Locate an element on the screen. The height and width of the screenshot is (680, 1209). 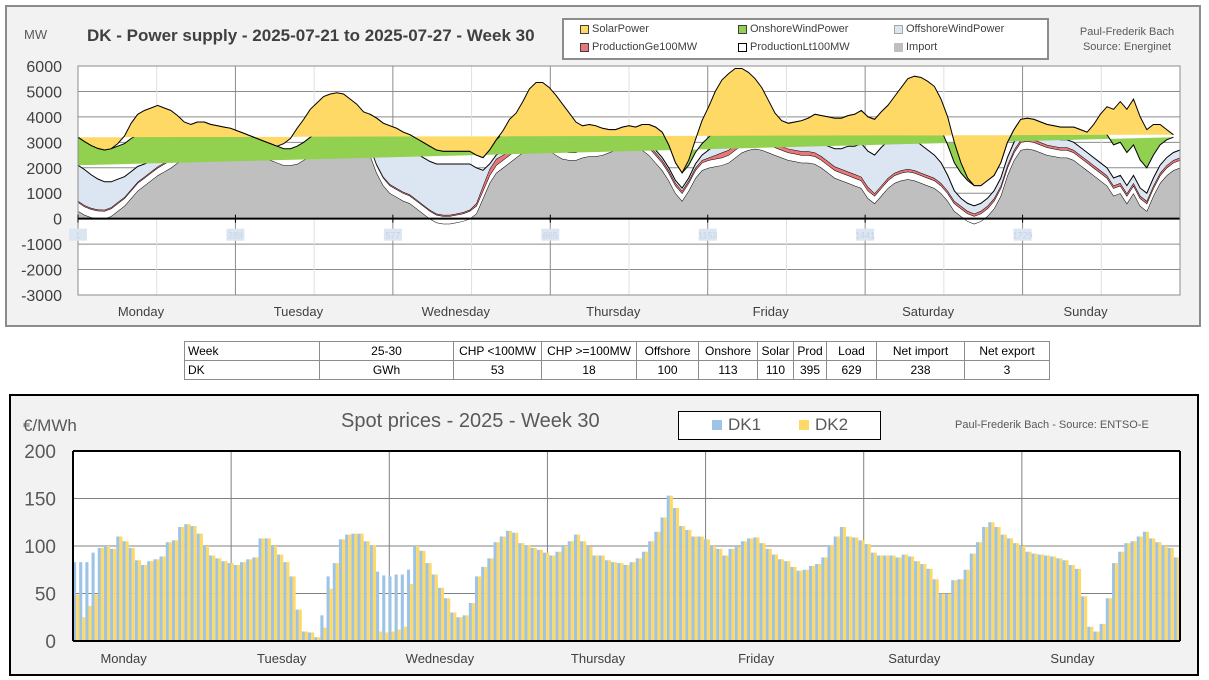
supply-y-tick: 6000 is located at coordinates (44, 67).